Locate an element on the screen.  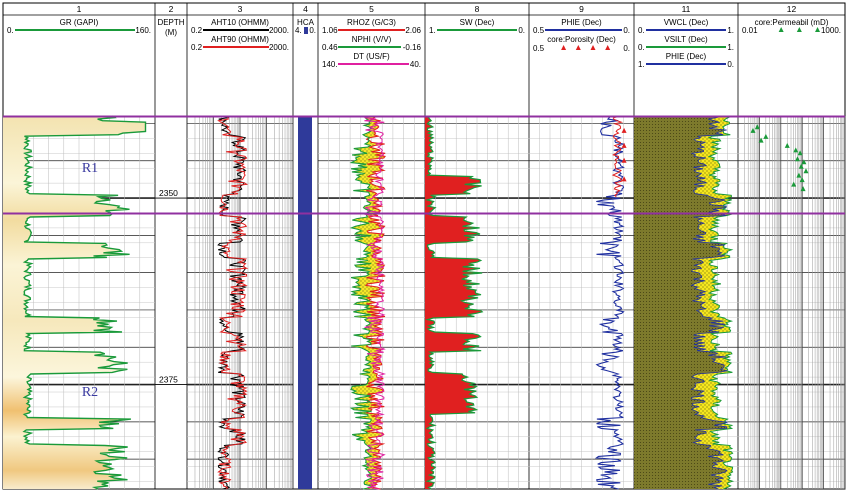
hca-max-label: 0. is located at coordinates (312, 30).